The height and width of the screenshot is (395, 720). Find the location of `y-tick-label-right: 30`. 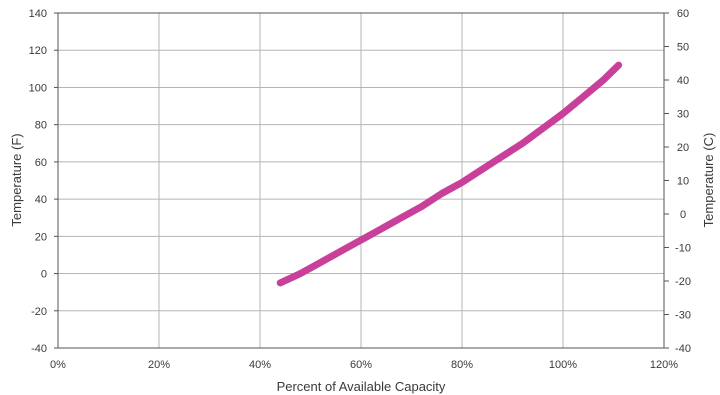

y-tick-label-right: 30 is located at coordinates (683, 115).